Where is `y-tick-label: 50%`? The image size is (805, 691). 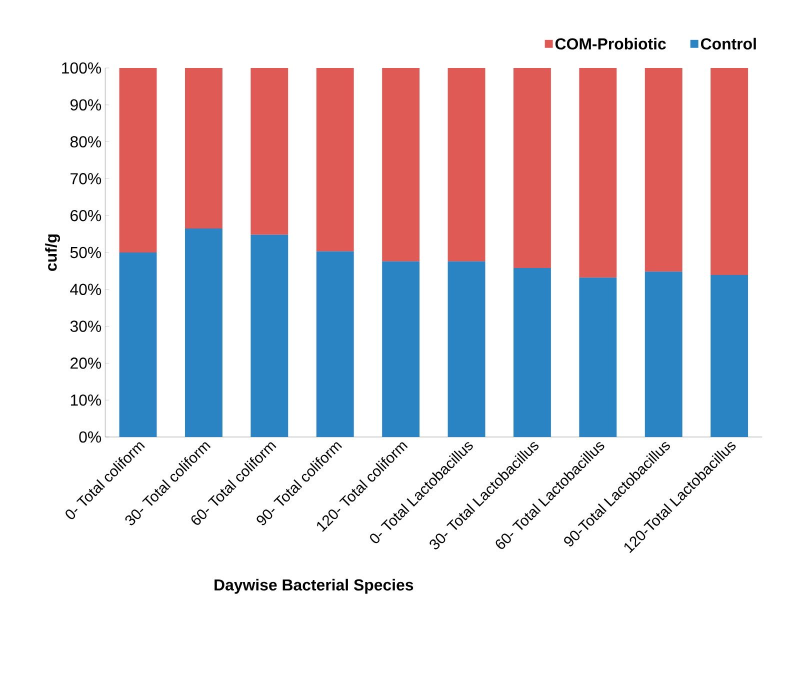 y-tick-label: 50% is located at coordinates (86, 252).